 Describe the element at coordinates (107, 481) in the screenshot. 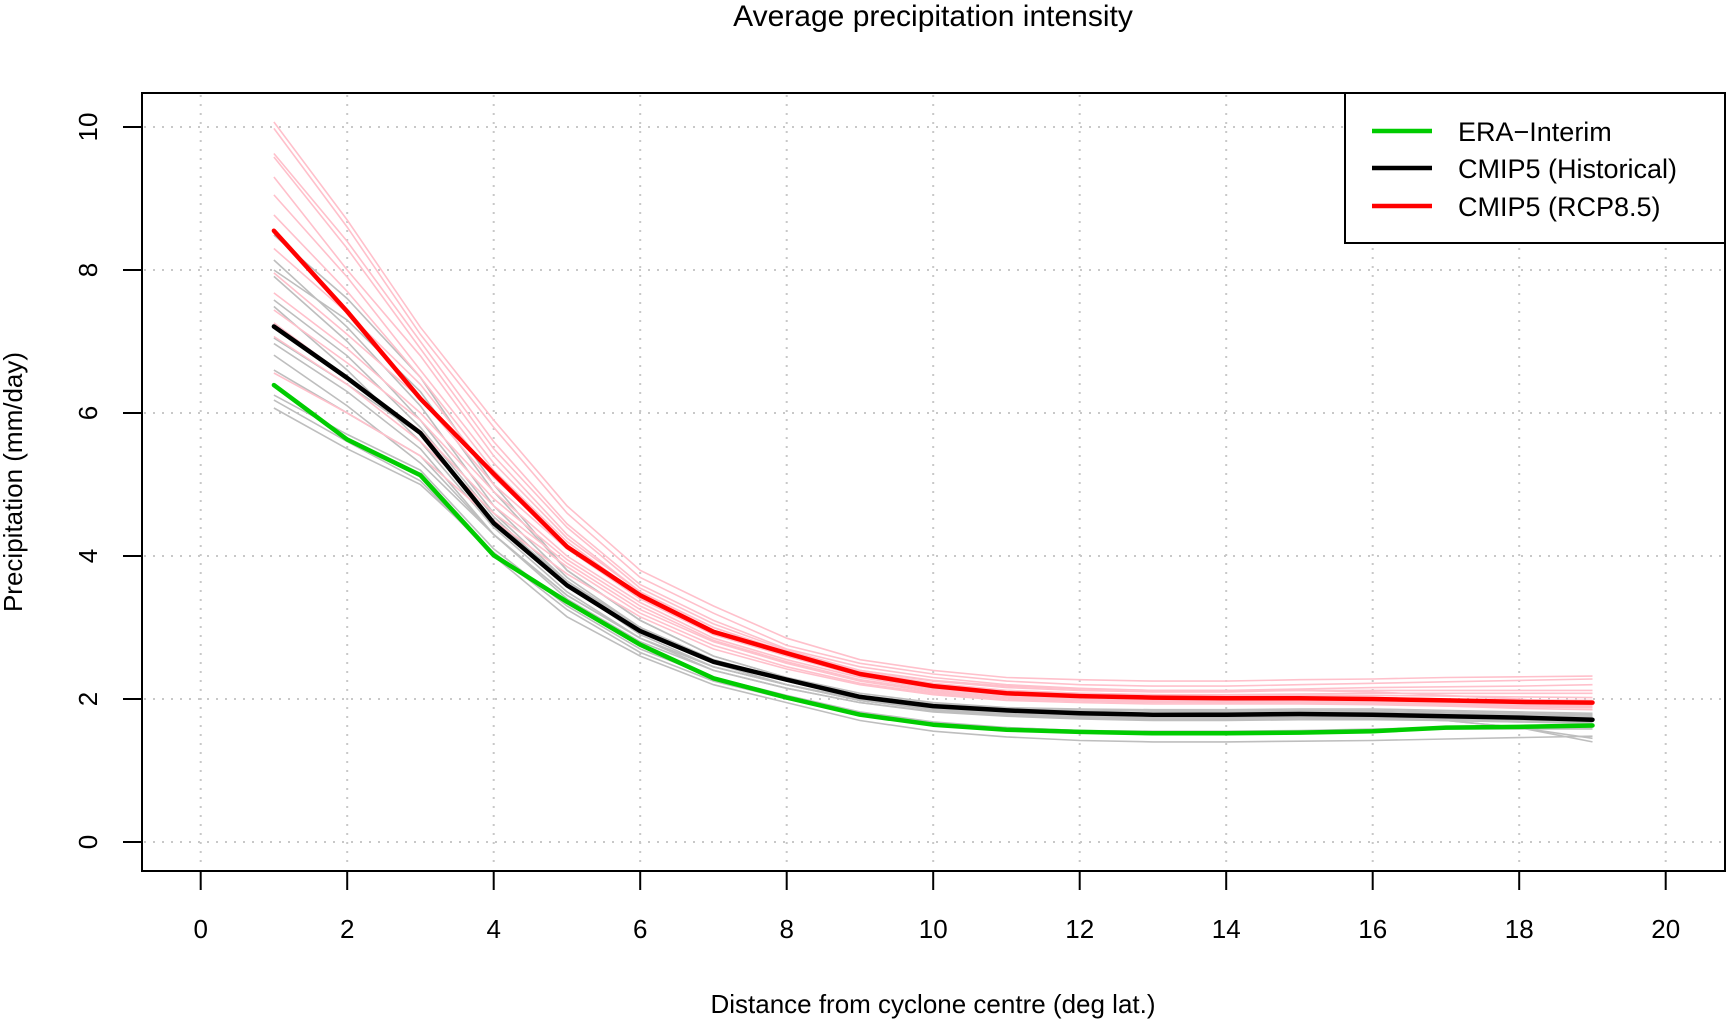

I see `y-axis: 0 2 4 6 8 10` at that location.